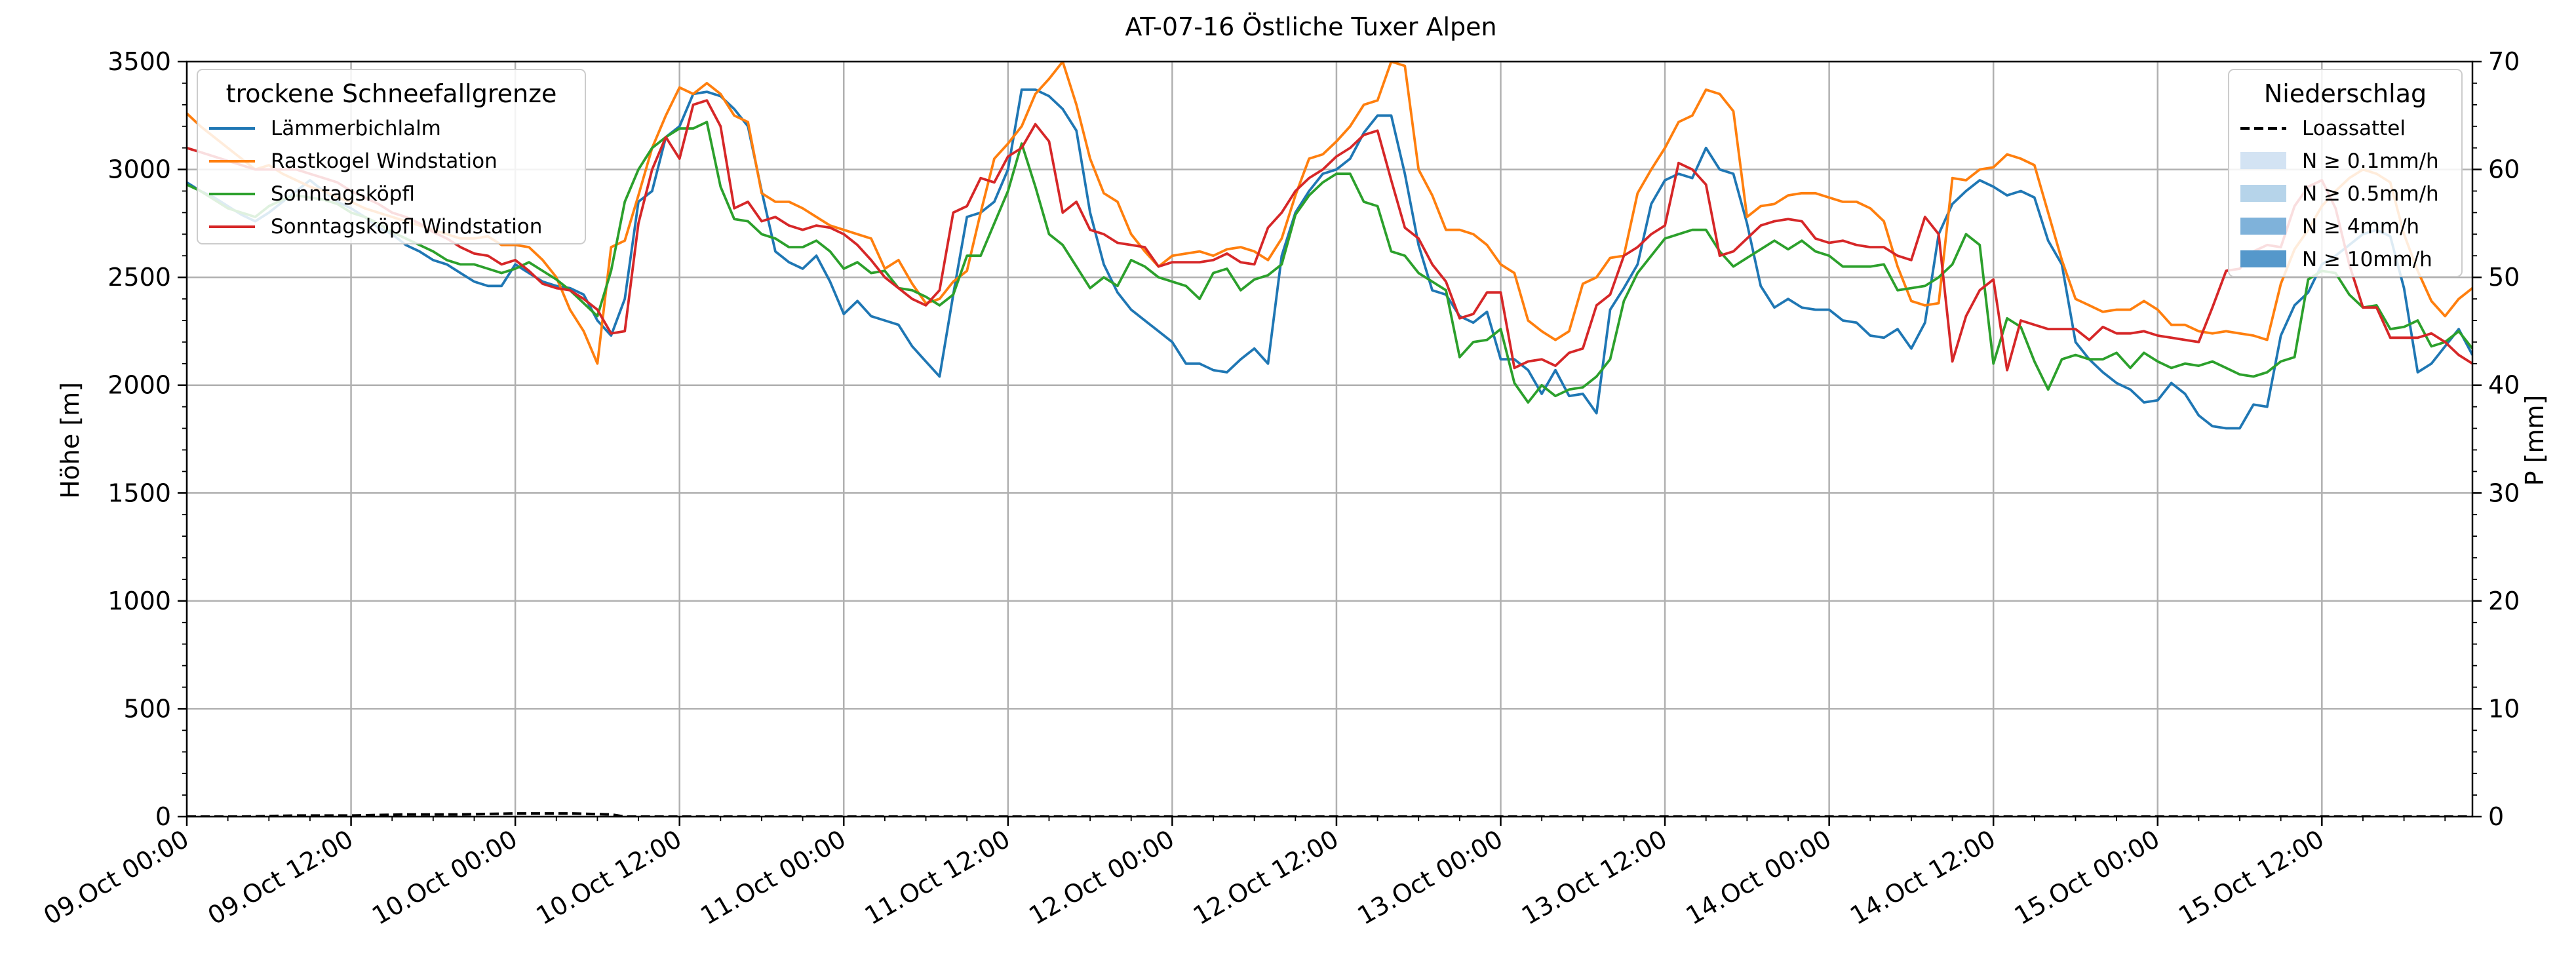 Image resolution: width=2576 pixels, height=970 pixels. I want to click on legend-right-entry: N ≥ 0.1mm/h, so click(2370, 161).